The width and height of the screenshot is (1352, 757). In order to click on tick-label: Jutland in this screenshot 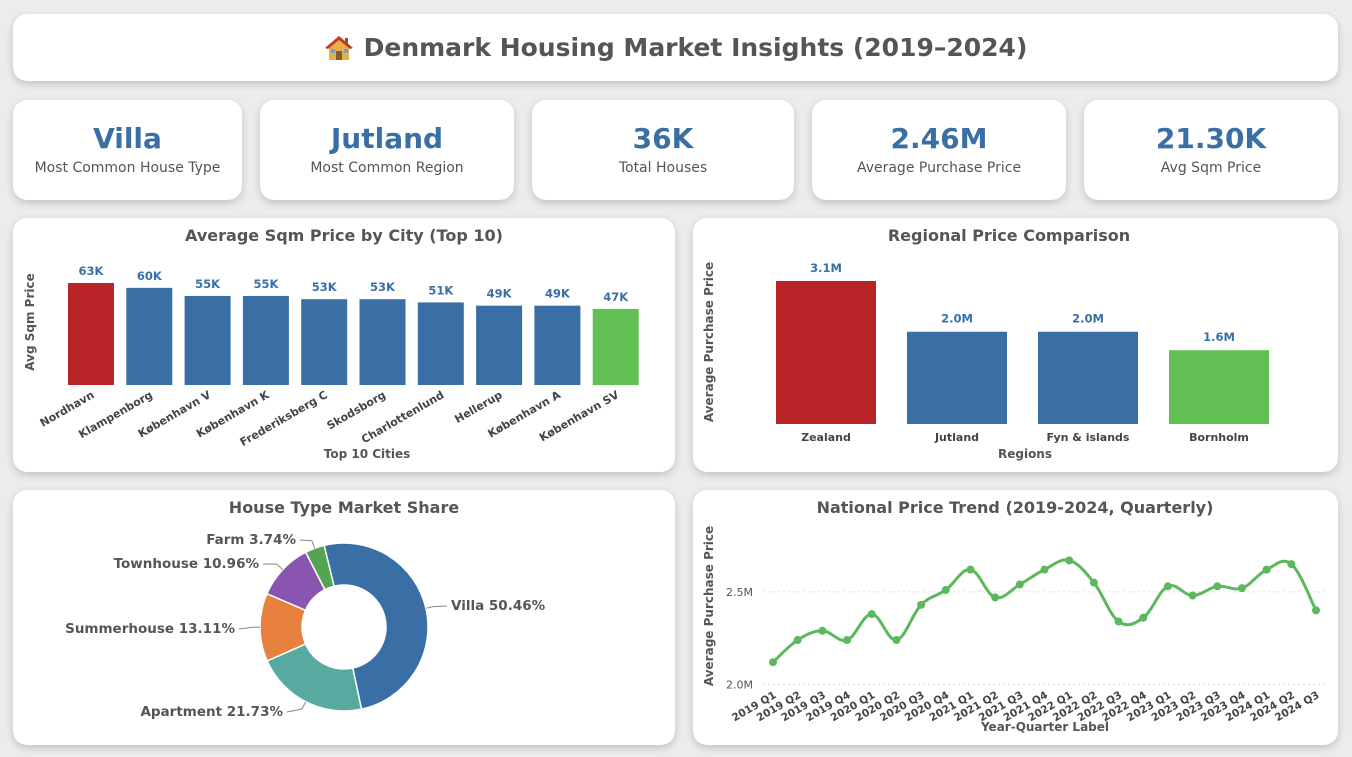, I will do `click(956, 437)`.